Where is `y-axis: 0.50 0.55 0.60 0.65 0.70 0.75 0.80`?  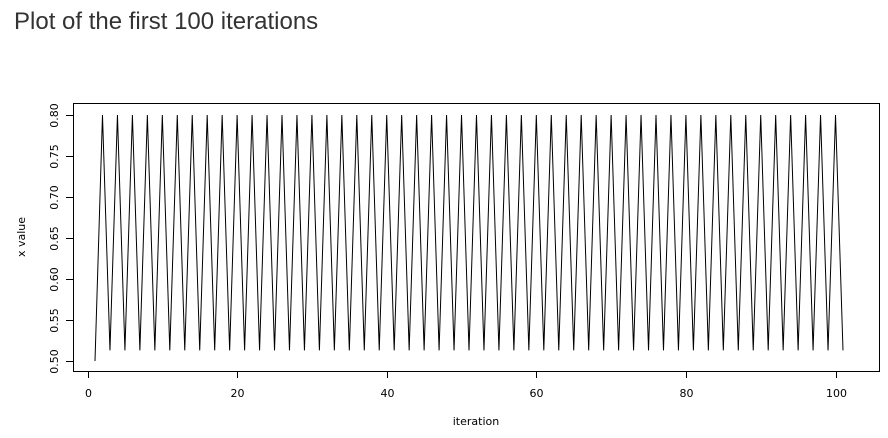 y-axis: 0.50 0.55 0.60 0.65 0.70 0.75 0.80 is located at coordinates (61, 238).